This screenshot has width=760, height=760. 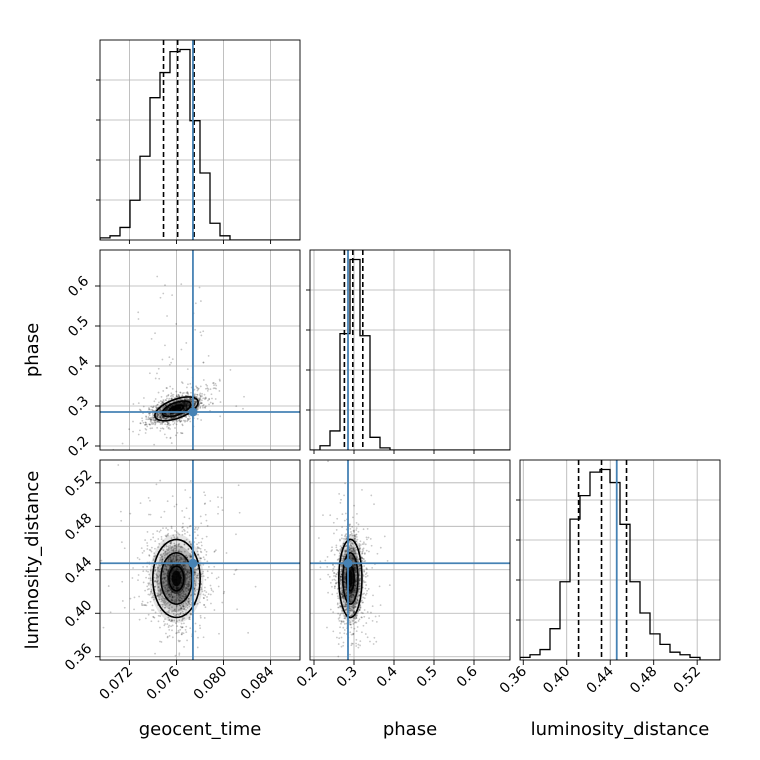 What do you see at coordinates (467, 676) in the screenshot?
I see `x-tick-label-phase: 0.6` at bounding box center [467, 676].